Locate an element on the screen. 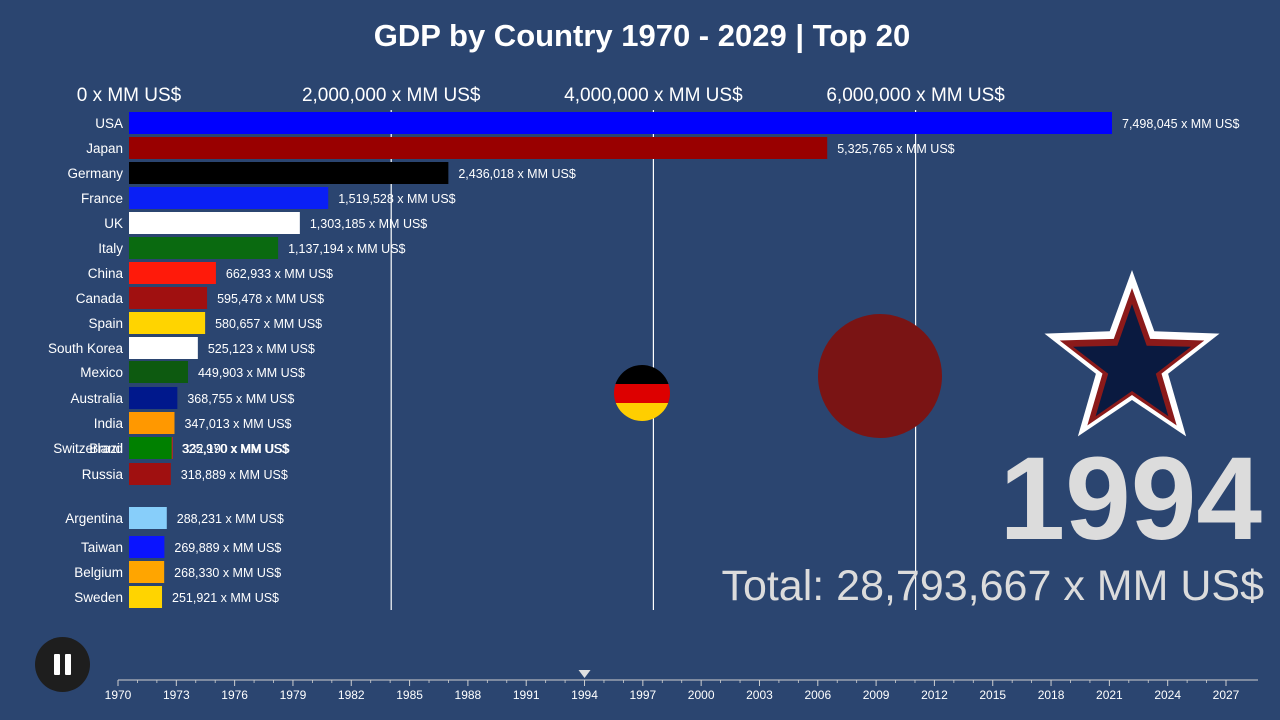  total-gdp: Total: 28,793,667 x MM US$ is located at coordinates (992, 586).